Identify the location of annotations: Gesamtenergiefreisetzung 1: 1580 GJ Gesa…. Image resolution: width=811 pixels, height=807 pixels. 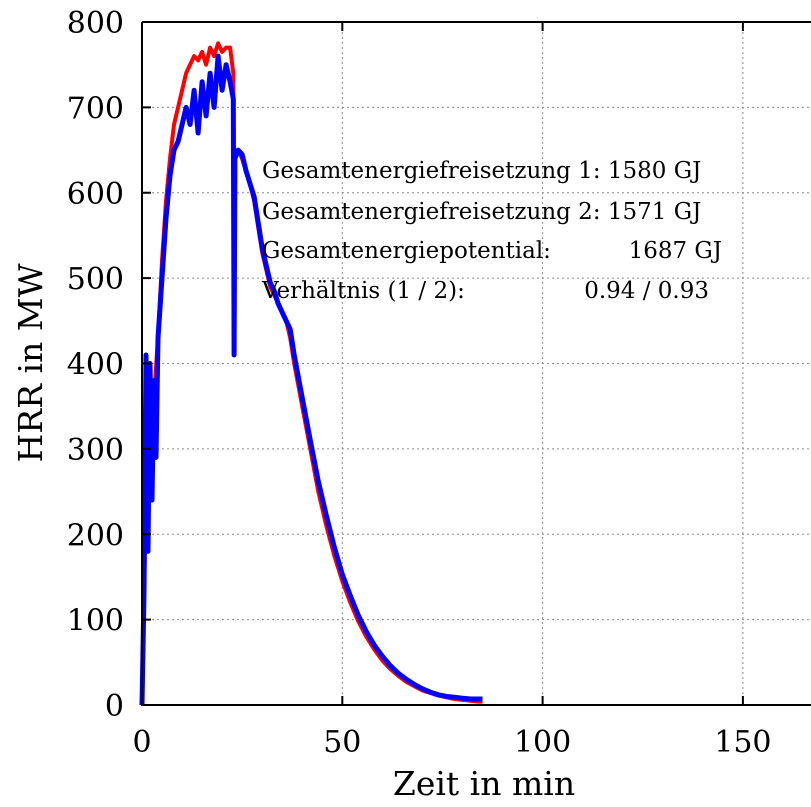
(491, 231).